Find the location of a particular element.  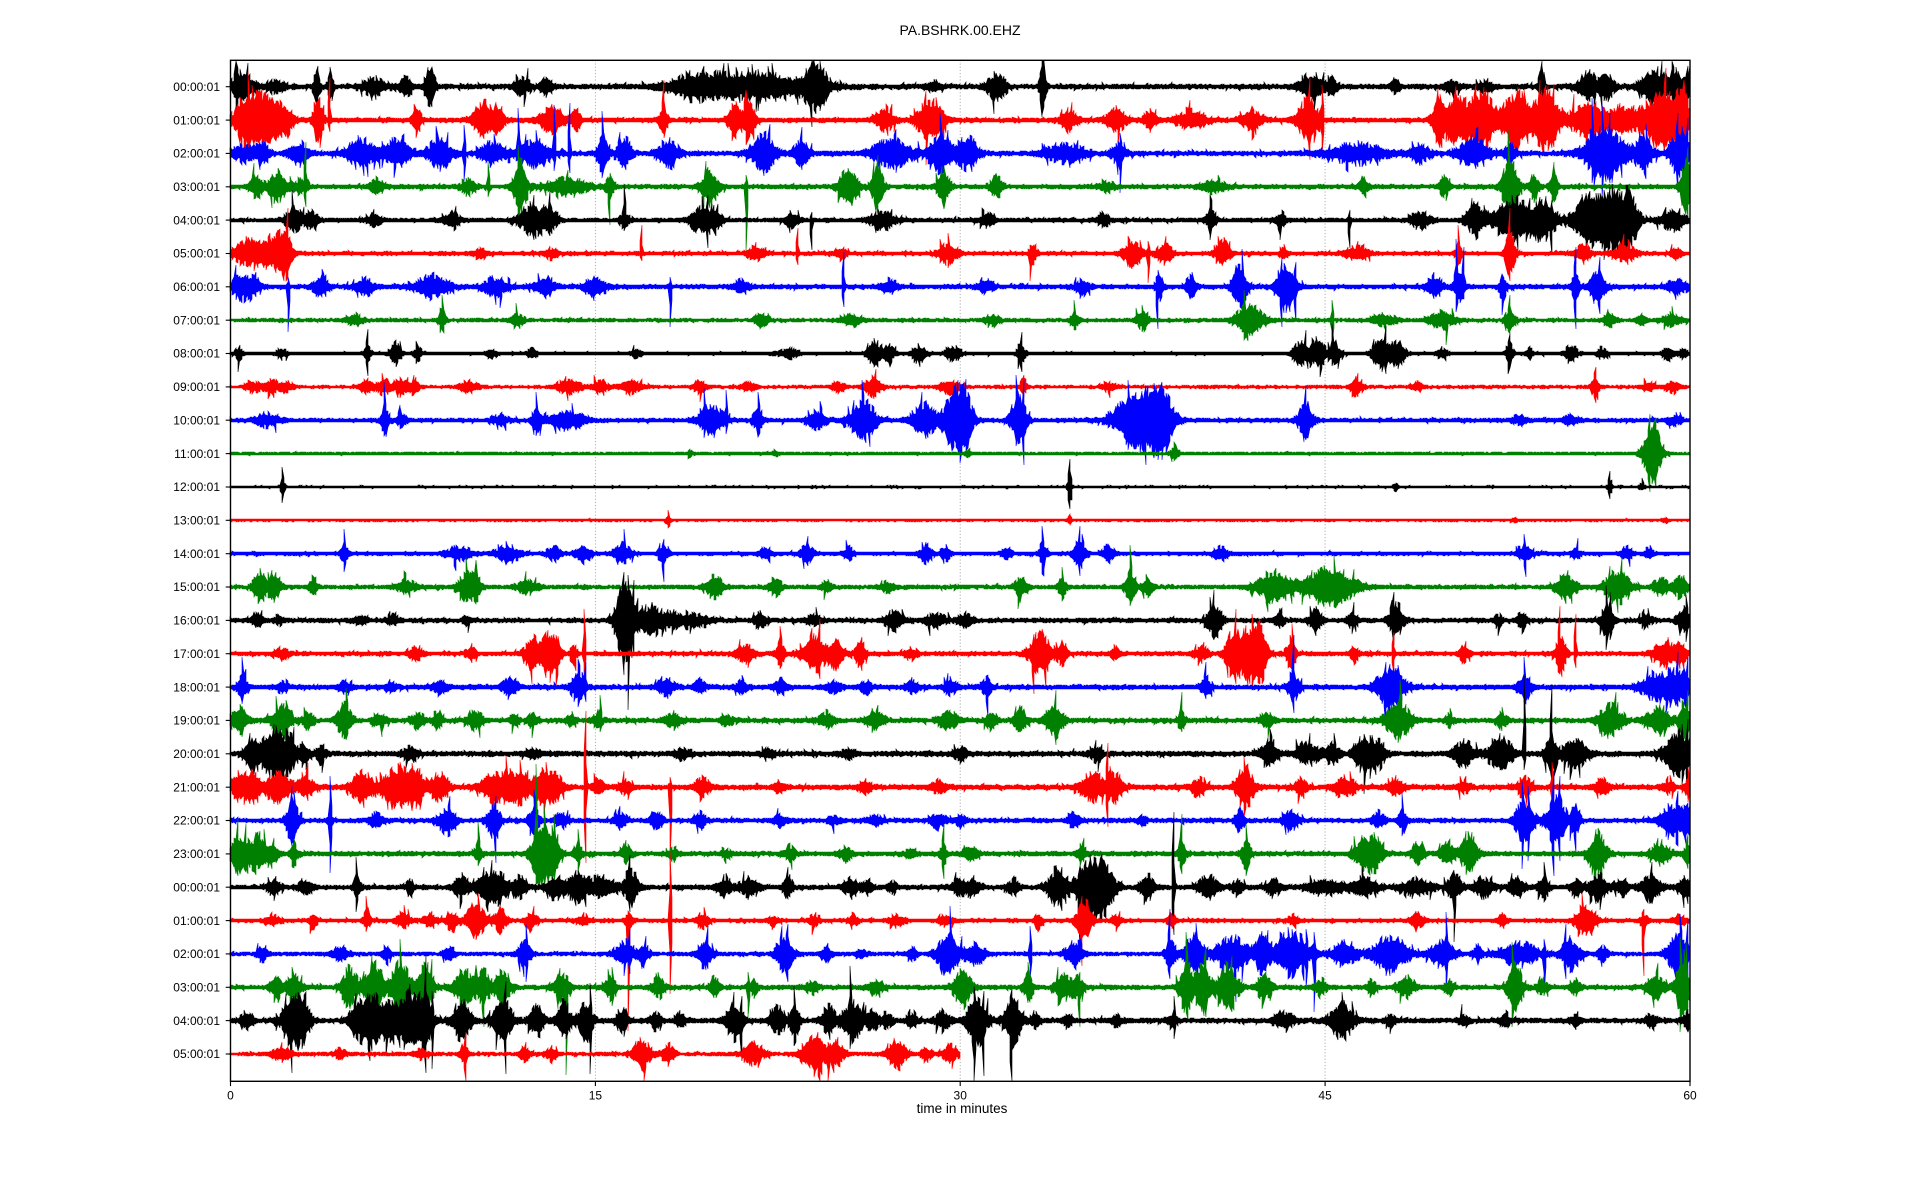

svg-text: 21:00:01 is located at coordinates (196, 787).